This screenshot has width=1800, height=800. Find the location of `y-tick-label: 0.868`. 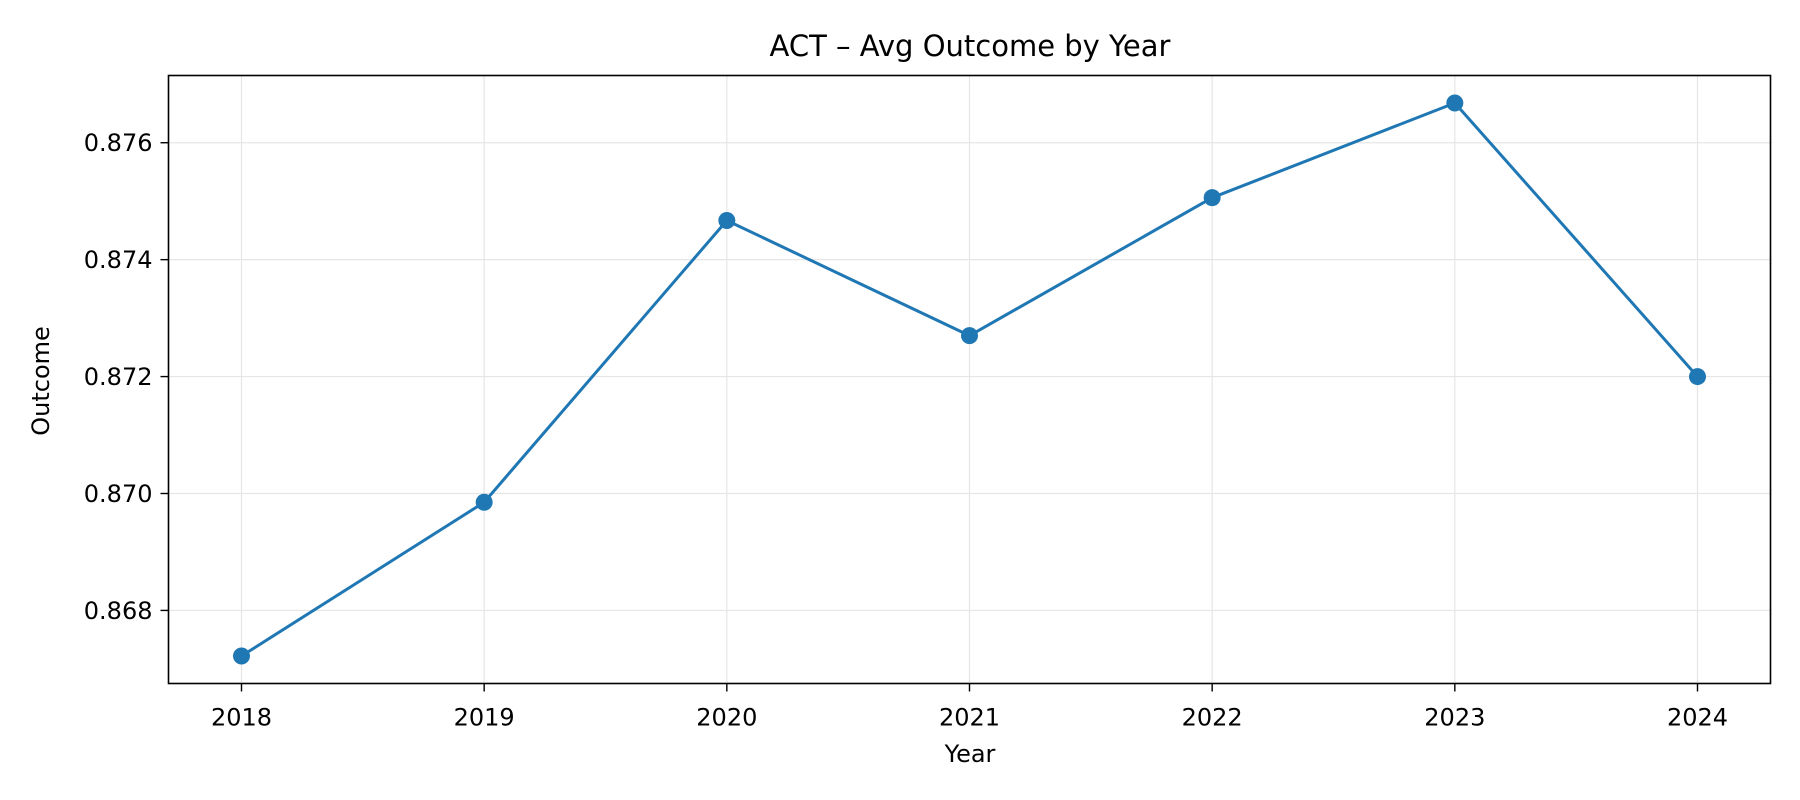

y-tick-label: 0.868 is located at coordinates (118, 611).